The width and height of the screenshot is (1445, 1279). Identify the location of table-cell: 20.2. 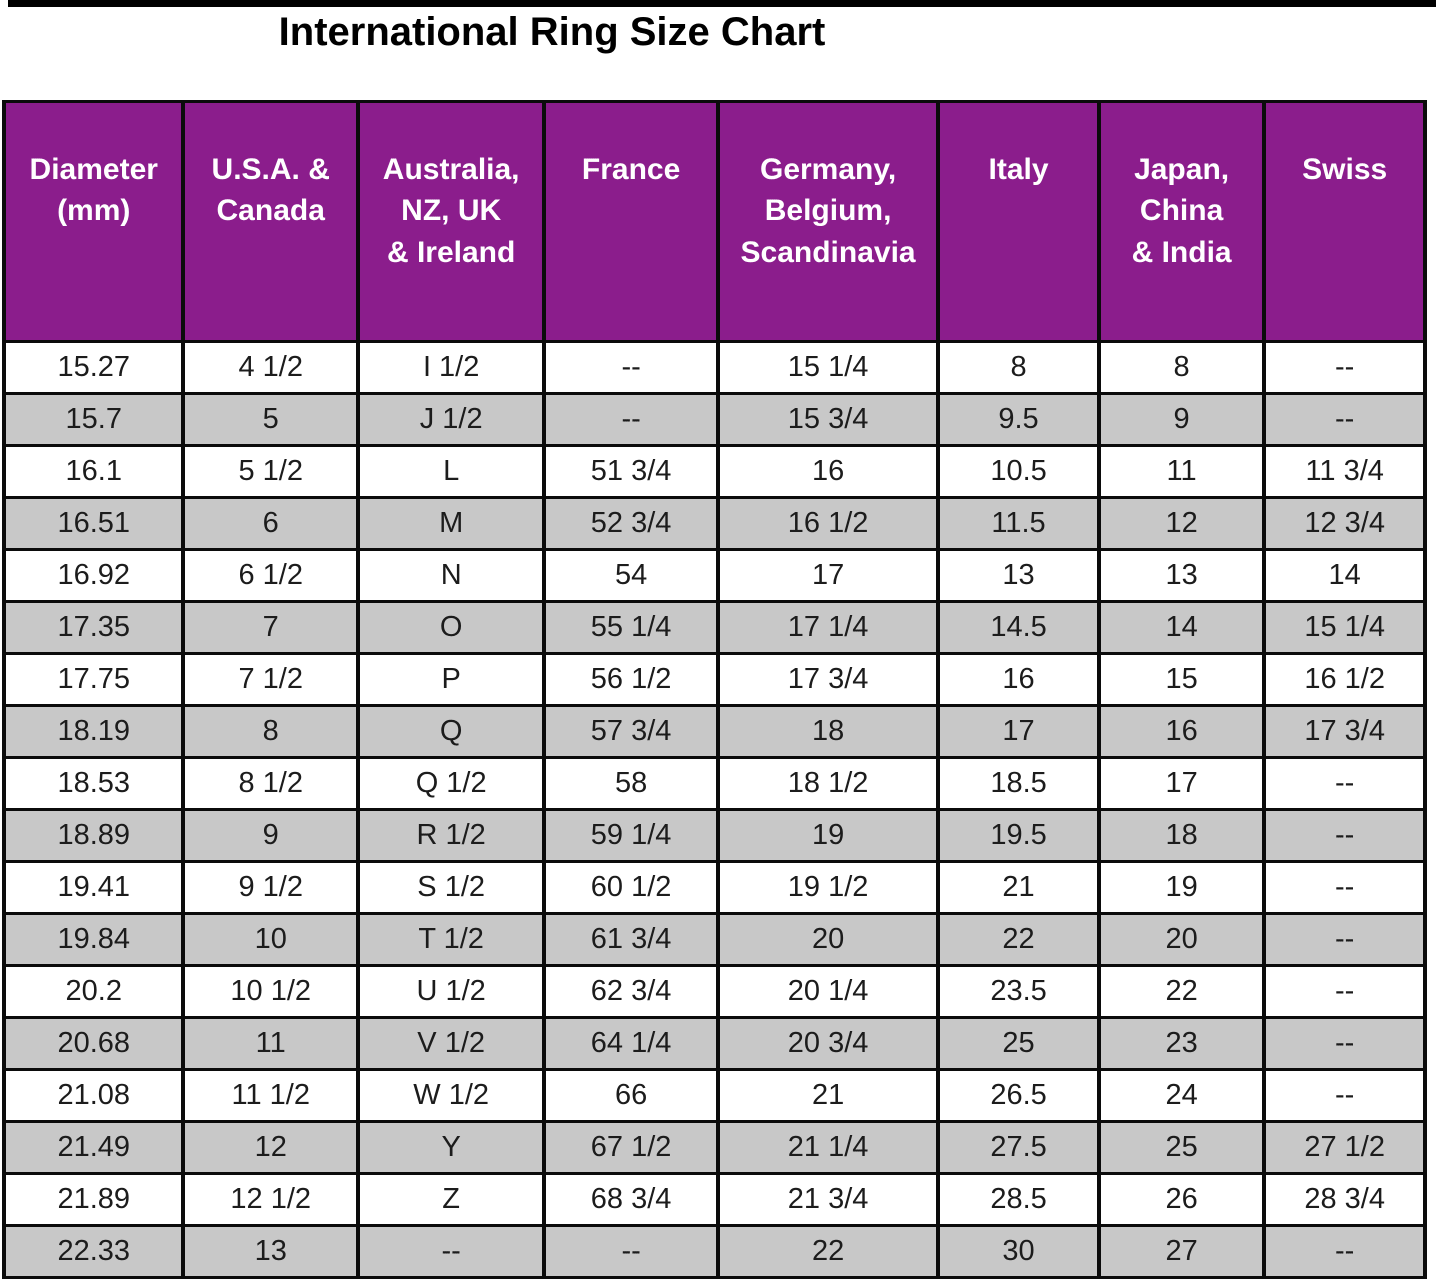
(93, 991).